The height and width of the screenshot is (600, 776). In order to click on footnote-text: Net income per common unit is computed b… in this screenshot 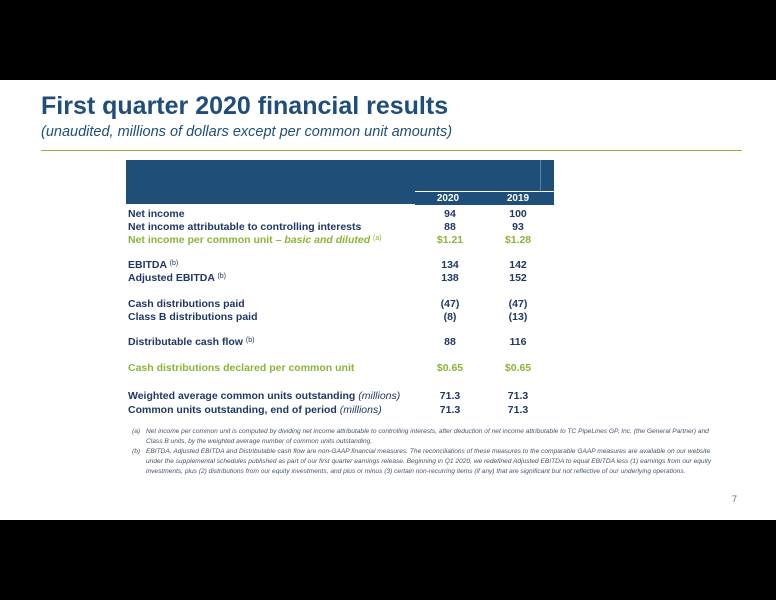, I will do `click(427, 436)`.